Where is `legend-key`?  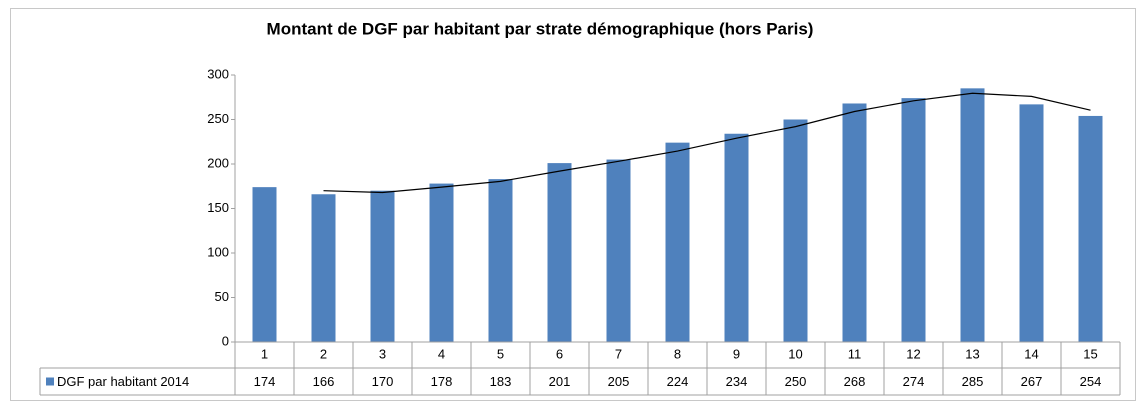
legend-key is located at coordinates (50, 381).